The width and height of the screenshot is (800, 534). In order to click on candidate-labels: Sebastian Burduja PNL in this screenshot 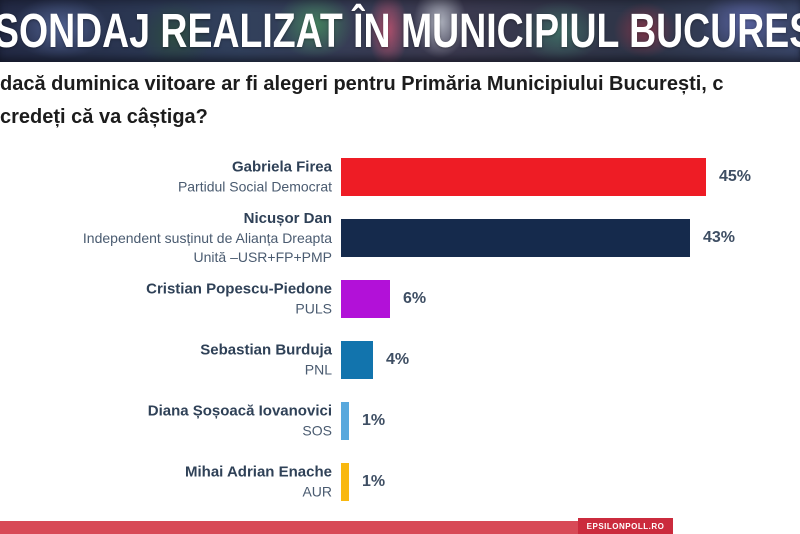, I will do `click(166, 360)`.